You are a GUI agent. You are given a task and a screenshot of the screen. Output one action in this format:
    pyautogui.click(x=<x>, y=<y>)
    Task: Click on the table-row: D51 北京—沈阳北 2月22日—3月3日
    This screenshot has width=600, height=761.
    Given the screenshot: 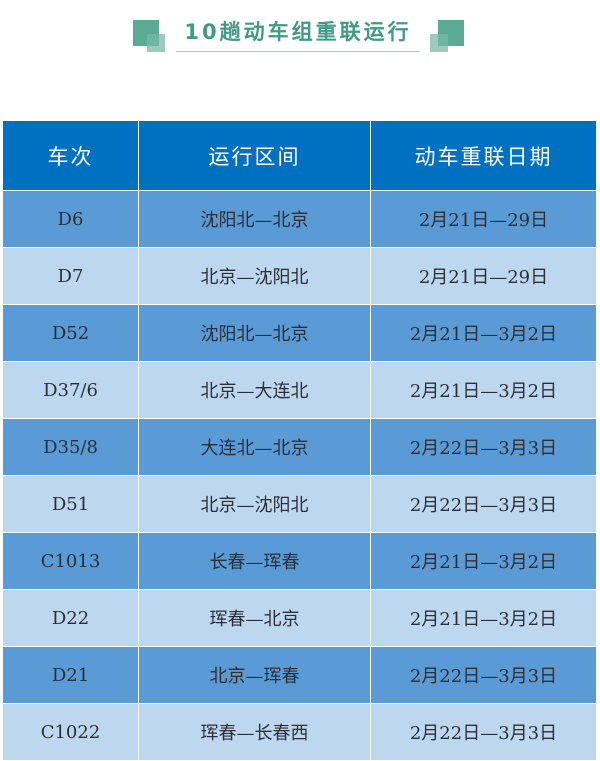 What is the action you would take?
    pyautogui.click(x=299, y=504)
    